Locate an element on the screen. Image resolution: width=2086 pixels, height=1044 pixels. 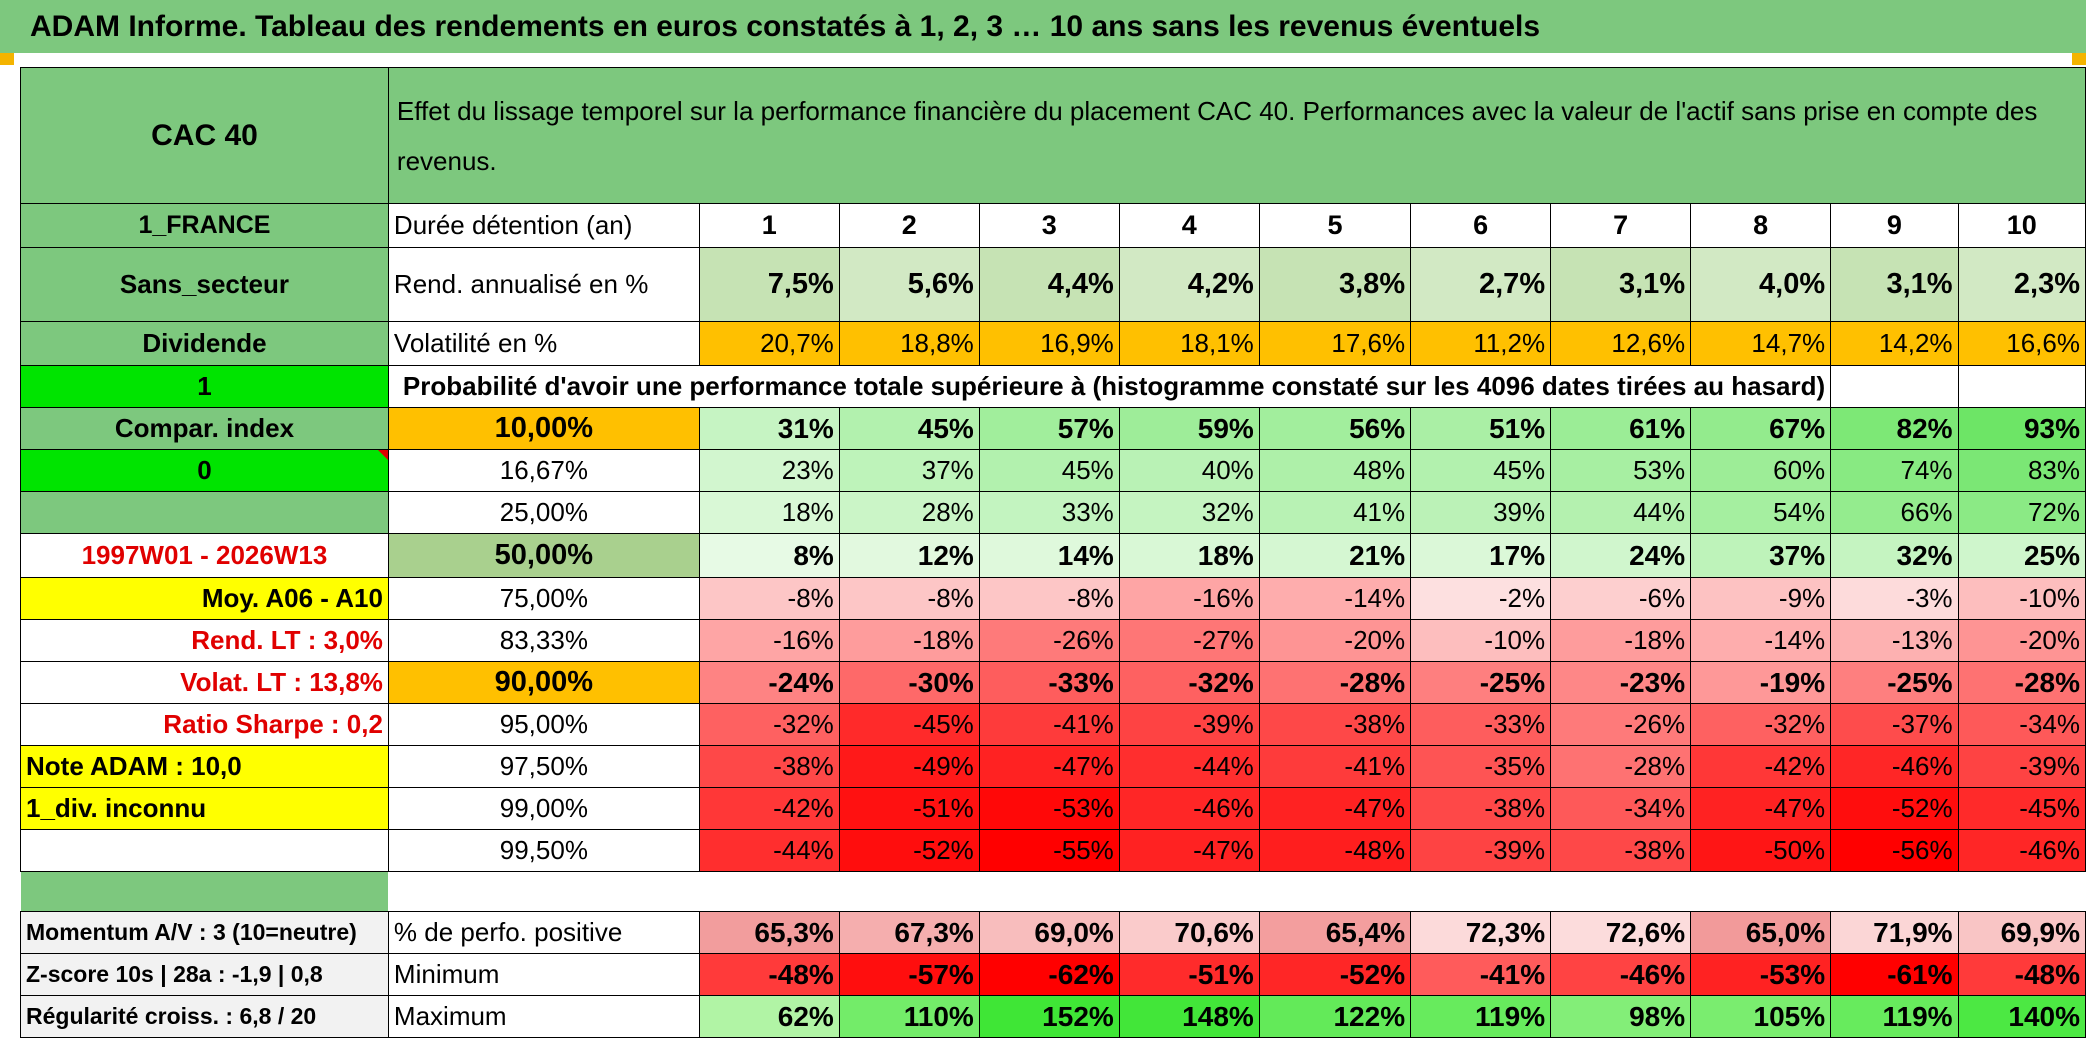
volatility-value: 16,6% is located at coordinates (2021, 343).